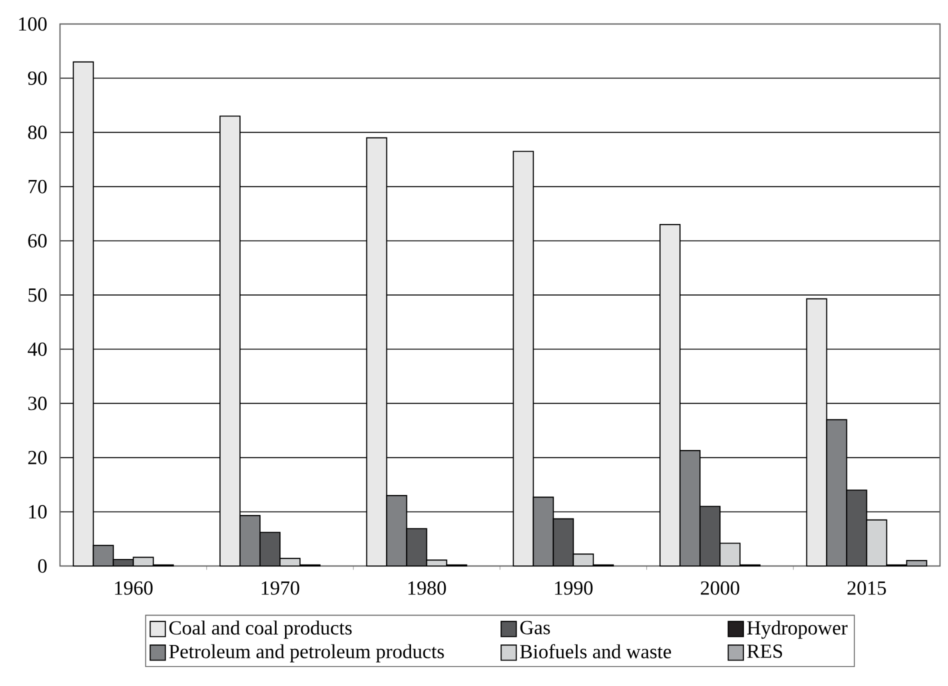 This screenshot has height=686, width=948. Describe the element at coordinates (427, 588) in the screenshot. I see `x-tick-label: 1980` at that location.